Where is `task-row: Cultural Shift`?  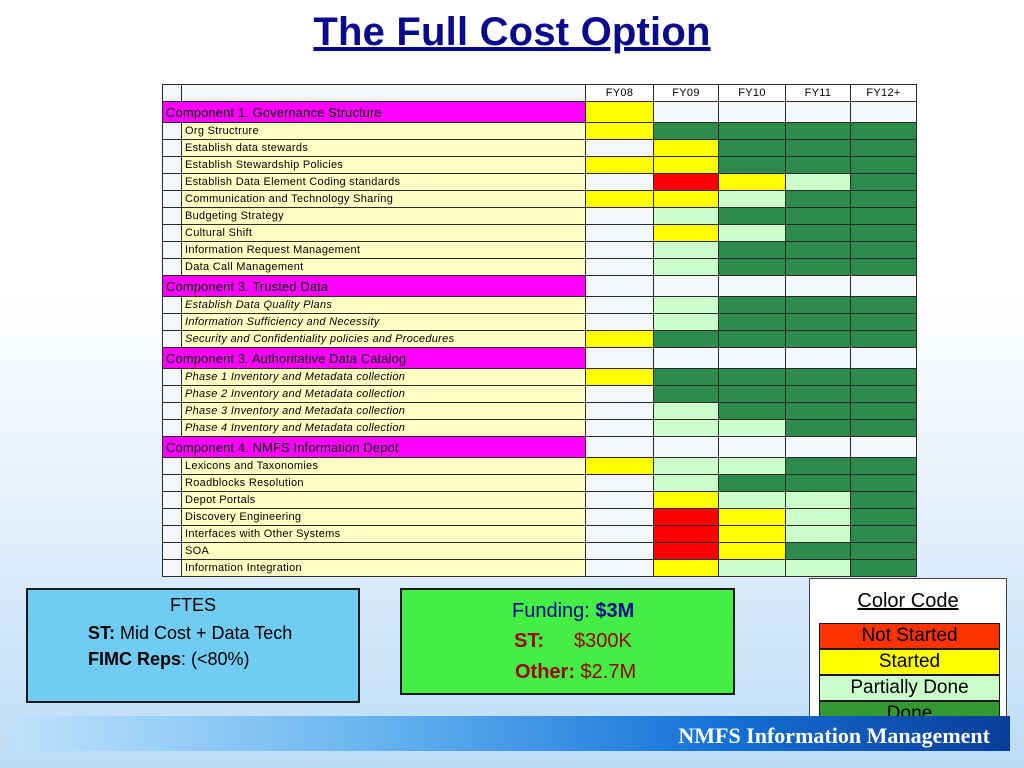
task-row: Cultural Shift is located at coordinates (539, 233).